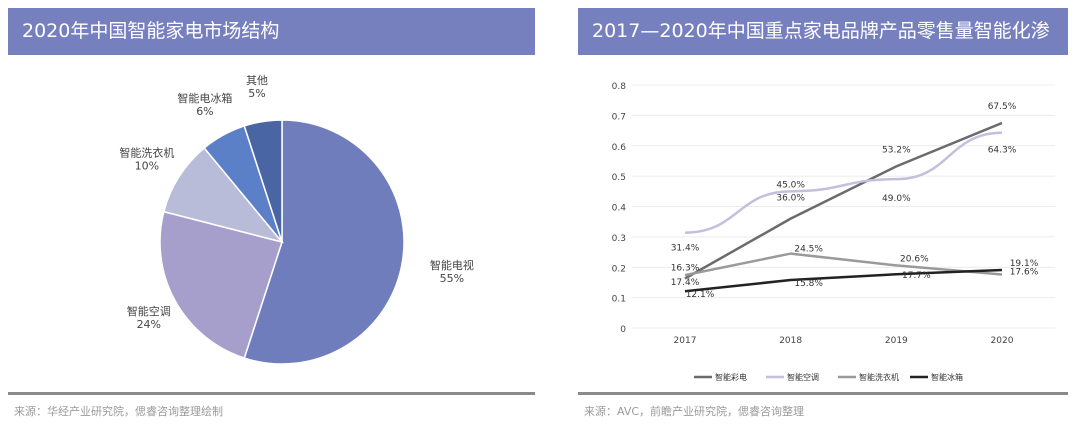 This screenshot has height=430, width=1080. Describe the element at coordinates (685, 249) in the screenshot. I see `data-label: 31.4%` at that location.